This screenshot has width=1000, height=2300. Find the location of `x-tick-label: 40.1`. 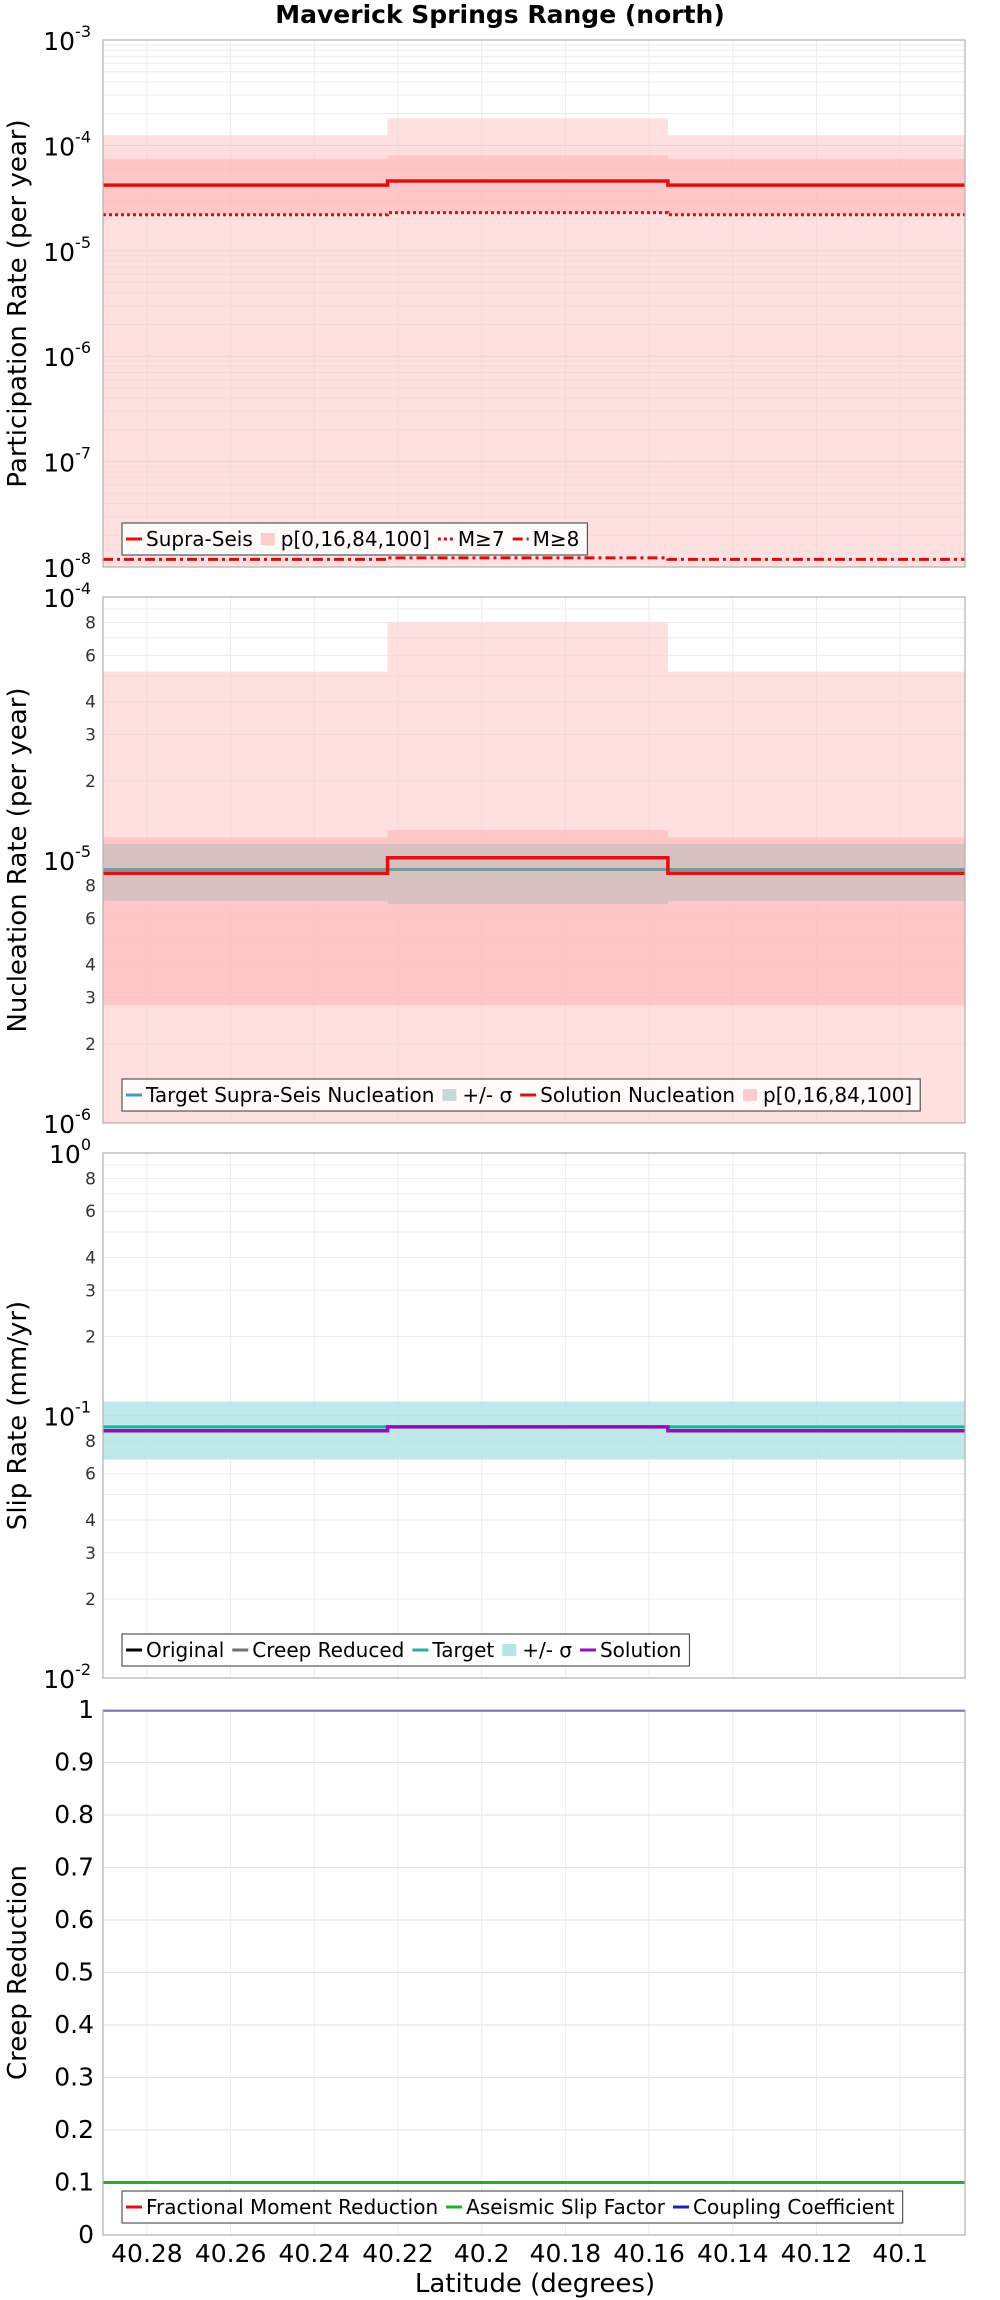

x-tick-label: 40.1 is located at coordinates (900, 2253).